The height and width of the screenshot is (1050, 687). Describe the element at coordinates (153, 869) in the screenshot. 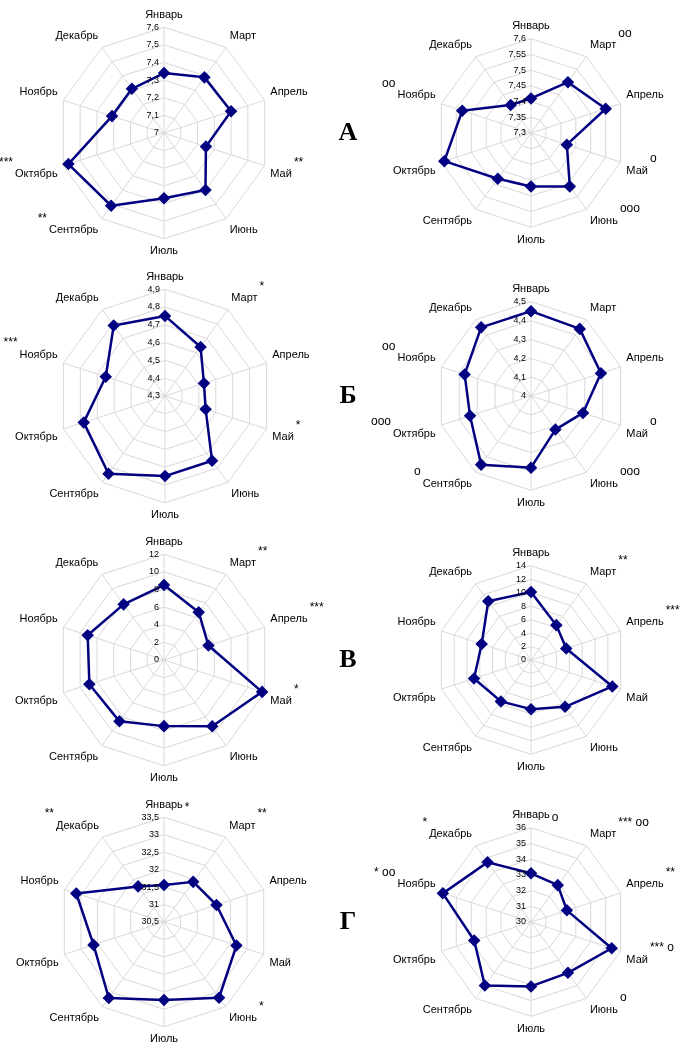

I see `y-tick-label: 32` at that location.